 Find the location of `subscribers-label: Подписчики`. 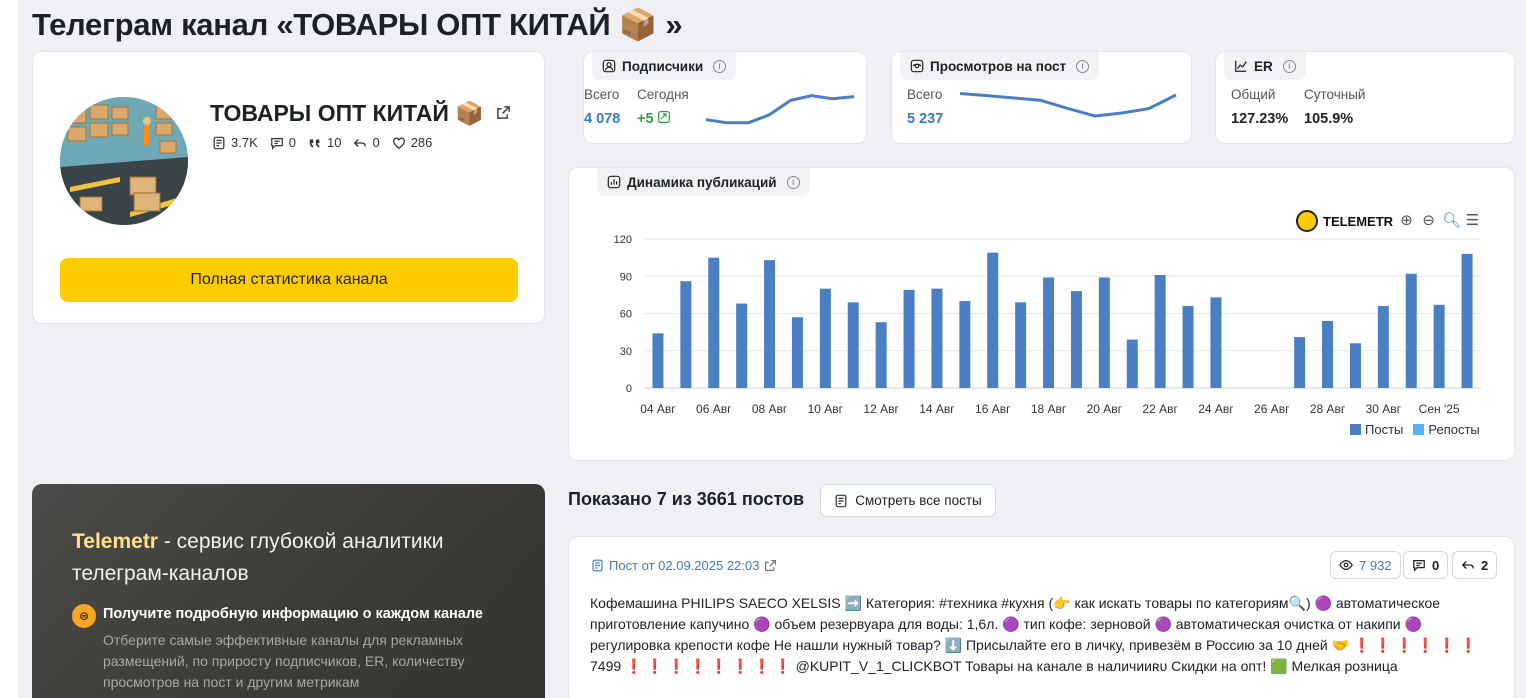

subscribers-label: Подписчики is located at coordinates (663, 66).